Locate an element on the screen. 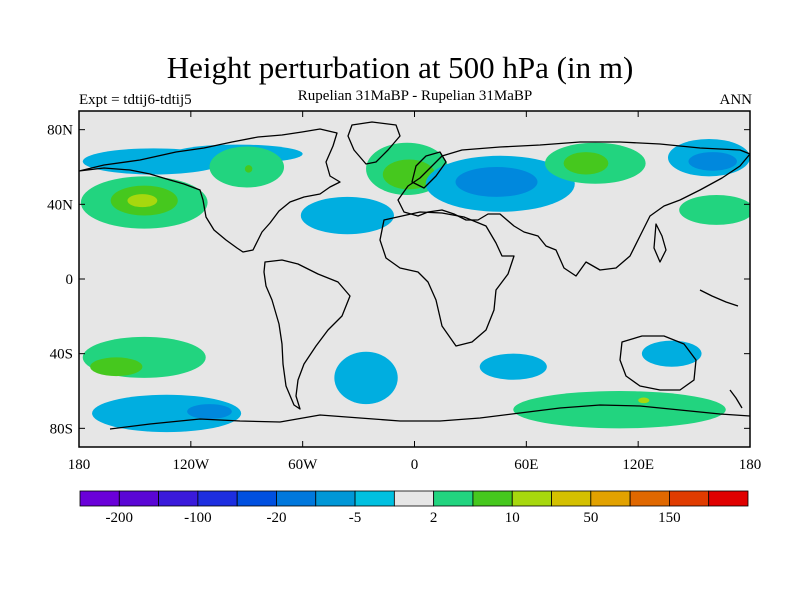 This screenshot has height=600, width=800. anomaly-n-america-high-dot is located at coordinates (248, 169).